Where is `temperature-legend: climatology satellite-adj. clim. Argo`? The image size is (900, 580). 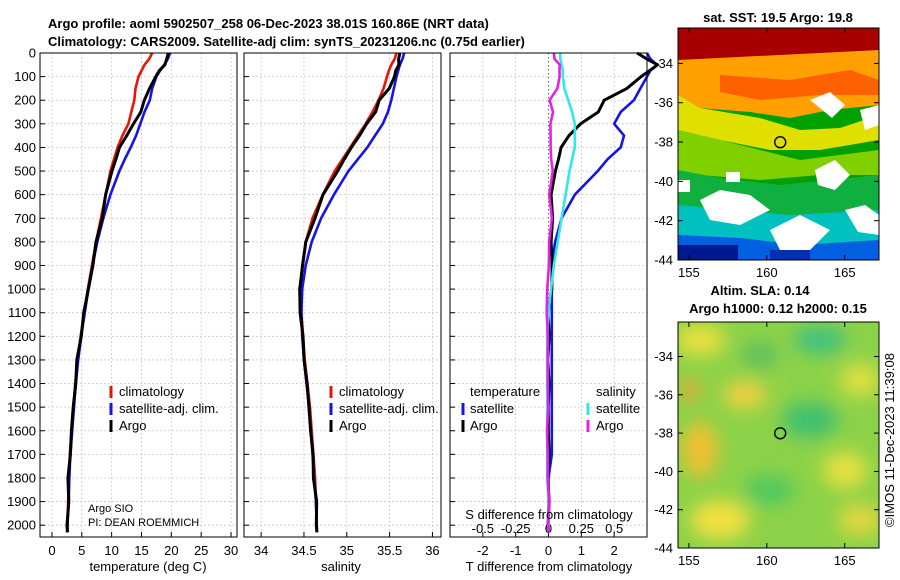 temperature-legend: climatology satellite-adj. clim. Argo is located at coordinates (164, 408).